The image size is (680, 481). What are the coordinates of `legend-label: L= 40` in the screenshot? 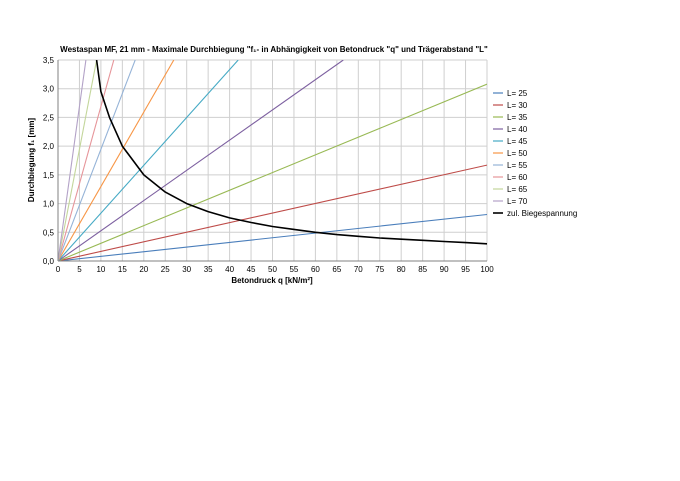 It's located at (517, 129).